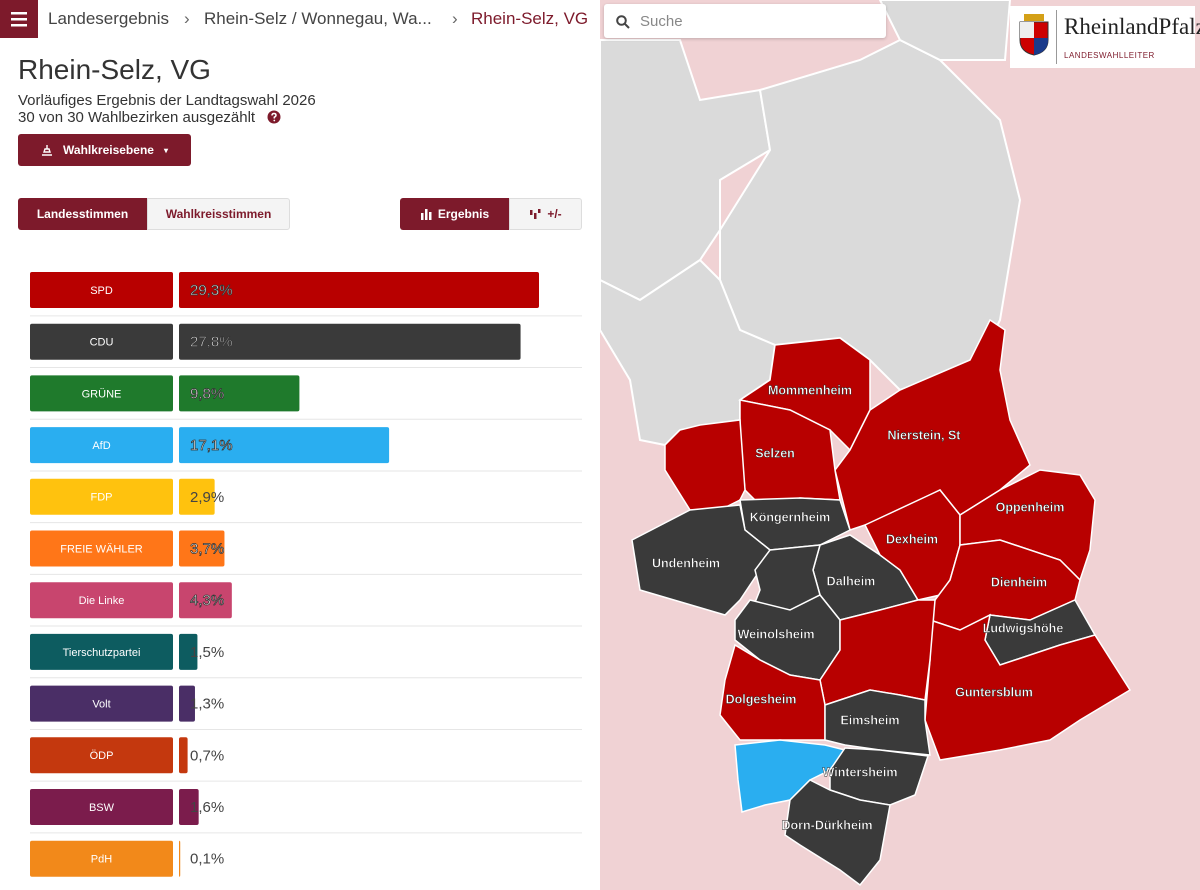 The height and width of the screenshot is (890, 1200). I want to click on party-label: FREIE WÄHLER, so click(101, 549).